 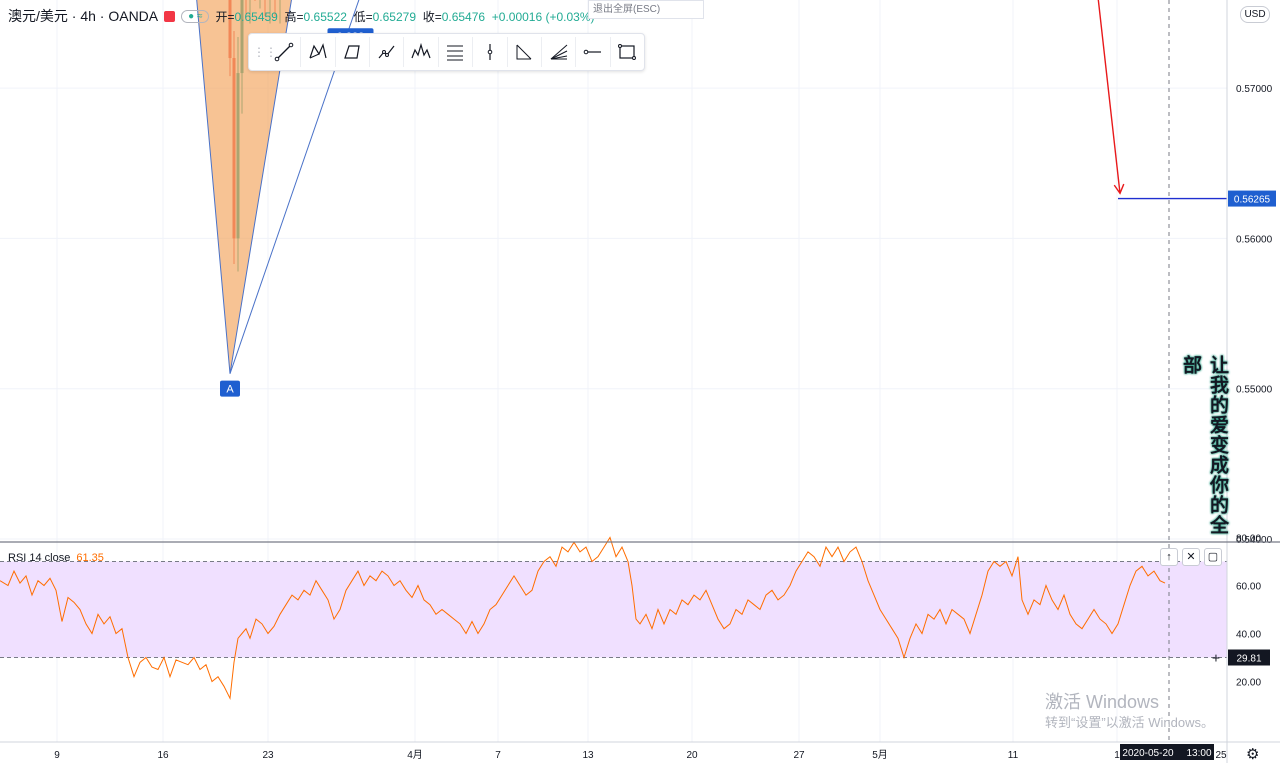 What do you see at coordinates (57, 755) in the screenshot?
I see `x-tick-label: 9` at bounding box center [57, 755].